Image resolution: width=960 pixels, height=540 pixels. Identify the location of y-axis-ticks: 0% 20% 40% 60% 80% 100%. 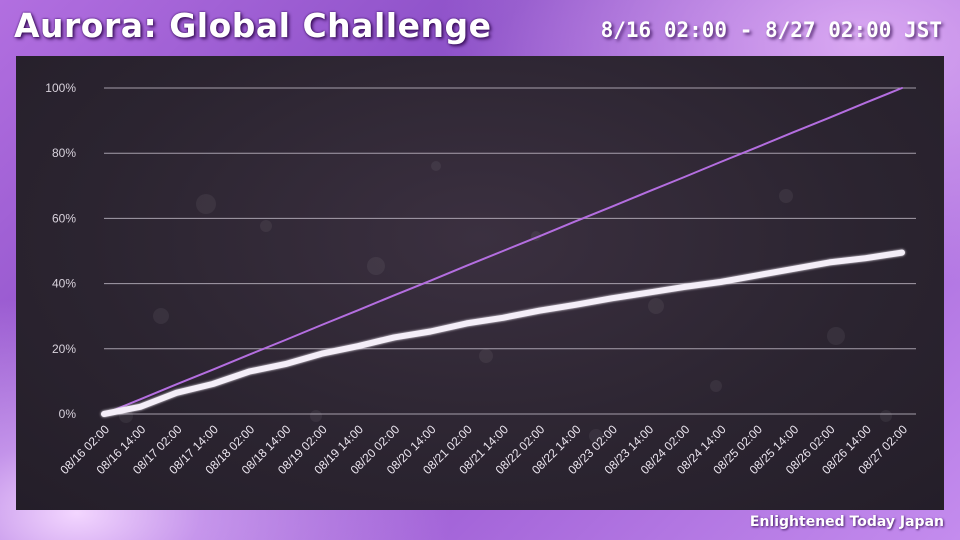
(60, 251).